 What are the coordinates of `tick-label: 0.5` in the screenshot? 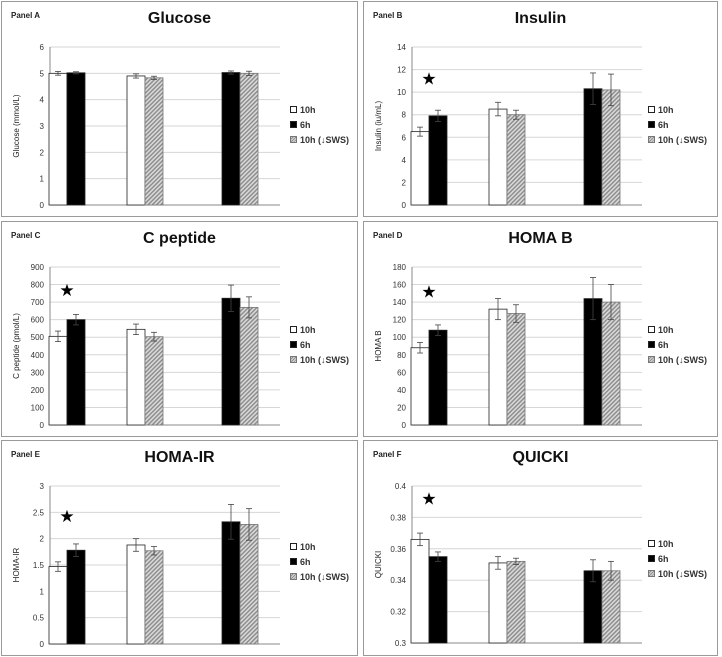 It's located at (39, 618).